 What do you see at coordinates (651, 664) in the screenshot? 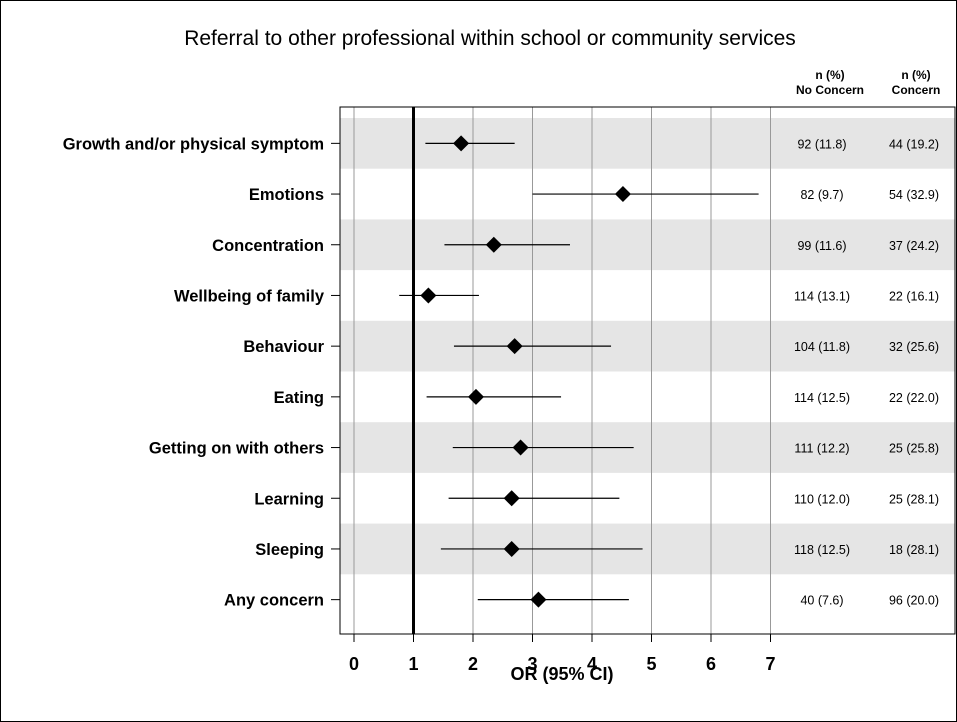
I see `x-tick-label: 5` at bounding box center [651, 664].